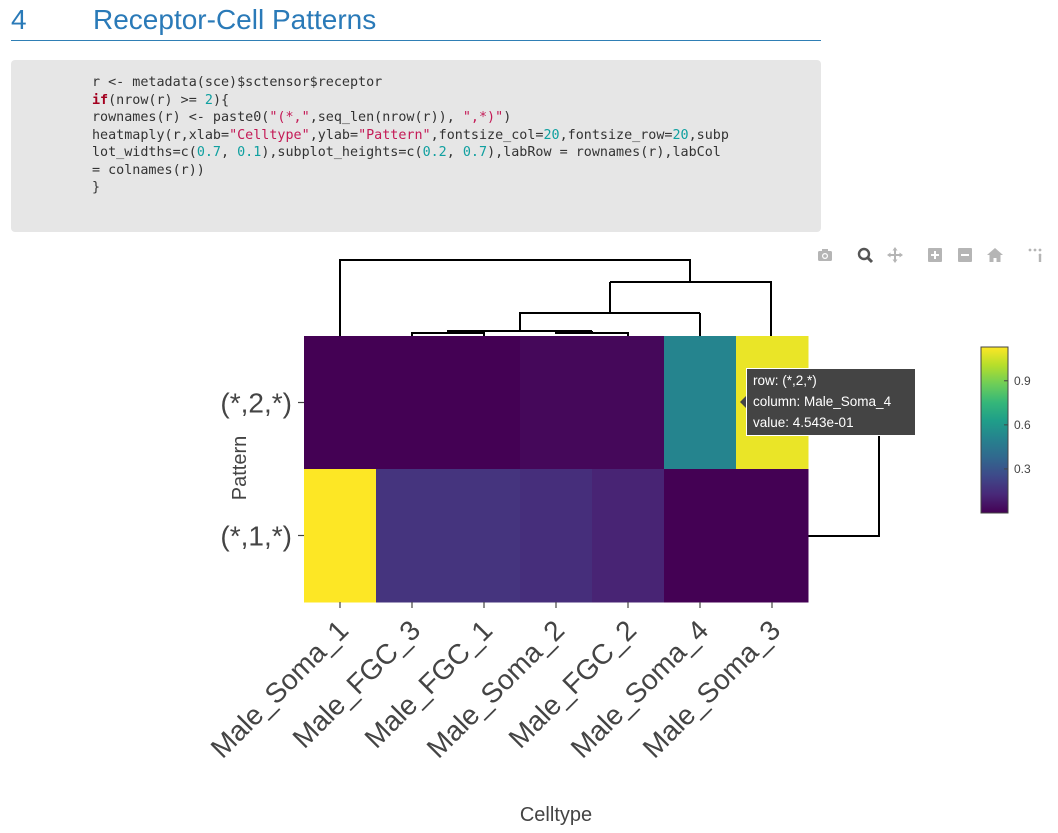  Describe the element at coordinates (555, 297) in the screenshot. I see `column-dendrogram` at that location.